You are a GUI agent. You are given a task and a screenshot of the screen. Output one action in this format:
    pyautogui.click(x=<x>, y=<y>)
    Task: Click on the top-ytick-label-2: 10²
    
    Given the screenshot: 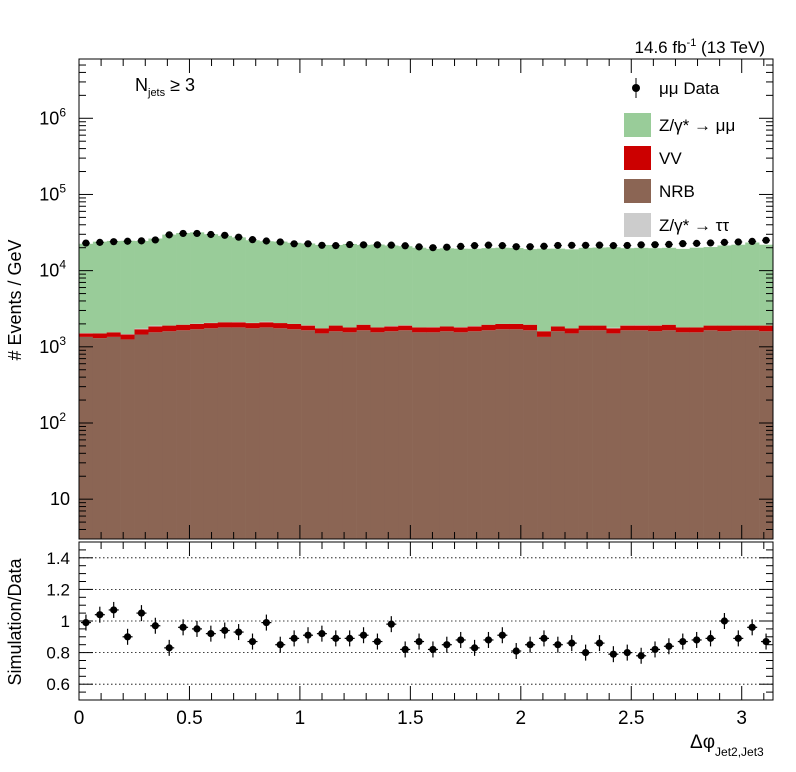 What is the action you would take?
    pyautogui.click(x=52, y=421)
    